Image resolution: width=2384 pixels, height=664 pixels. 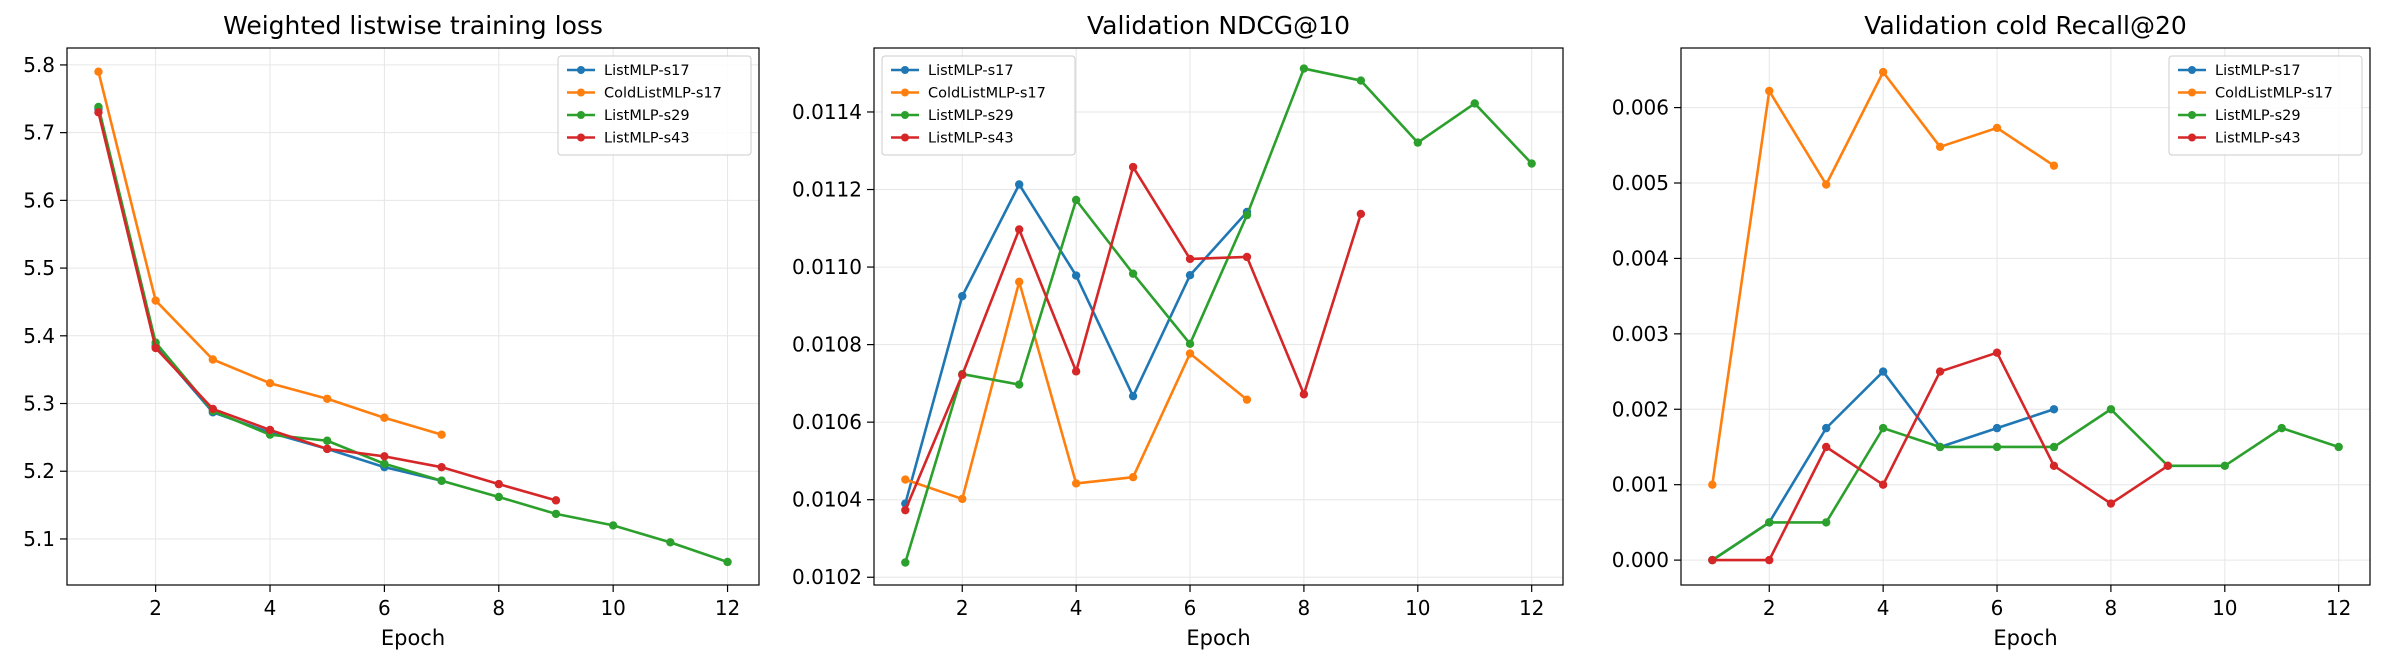 I want to click on chart-title: Weighted listwise training loss, so click(x=413, y=25).